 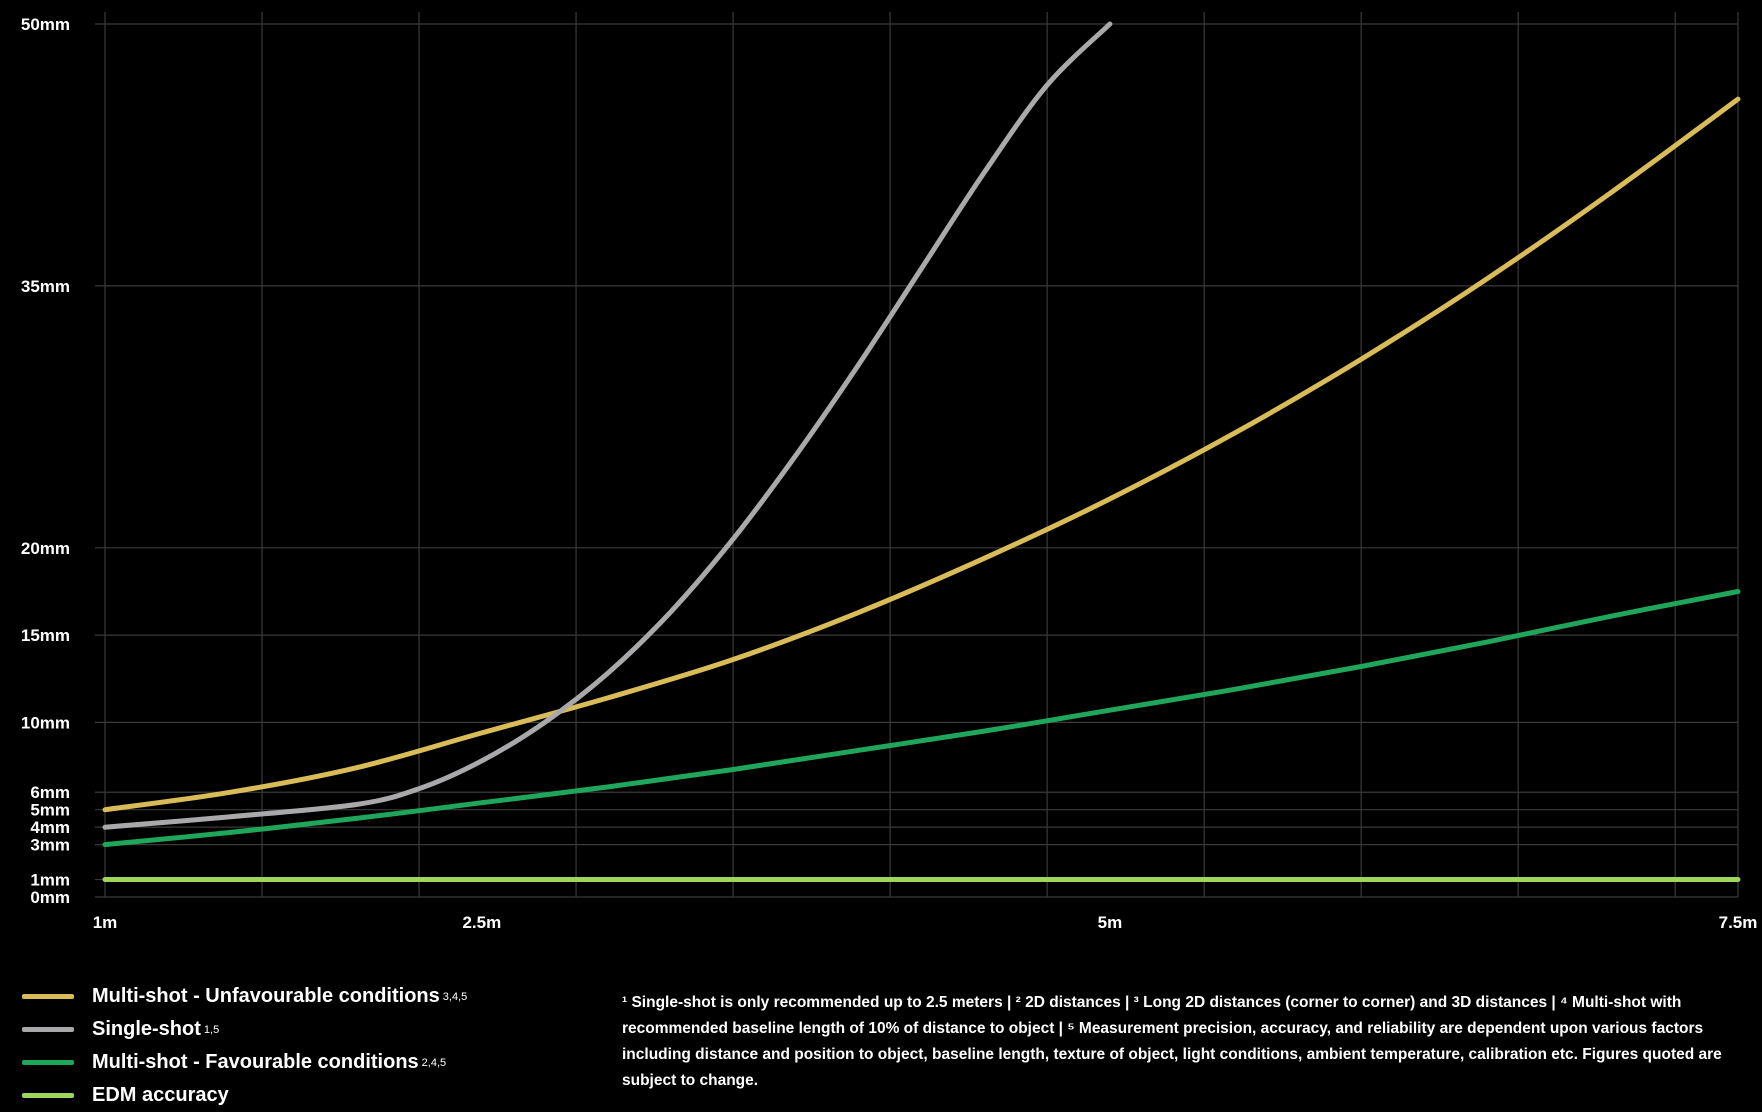 What do you see at coordinates (925, 922) in the screenshot?
I see `x-tick-labels: 1m 2.5m 5m 7.5m` at bounding box center [925, 922].